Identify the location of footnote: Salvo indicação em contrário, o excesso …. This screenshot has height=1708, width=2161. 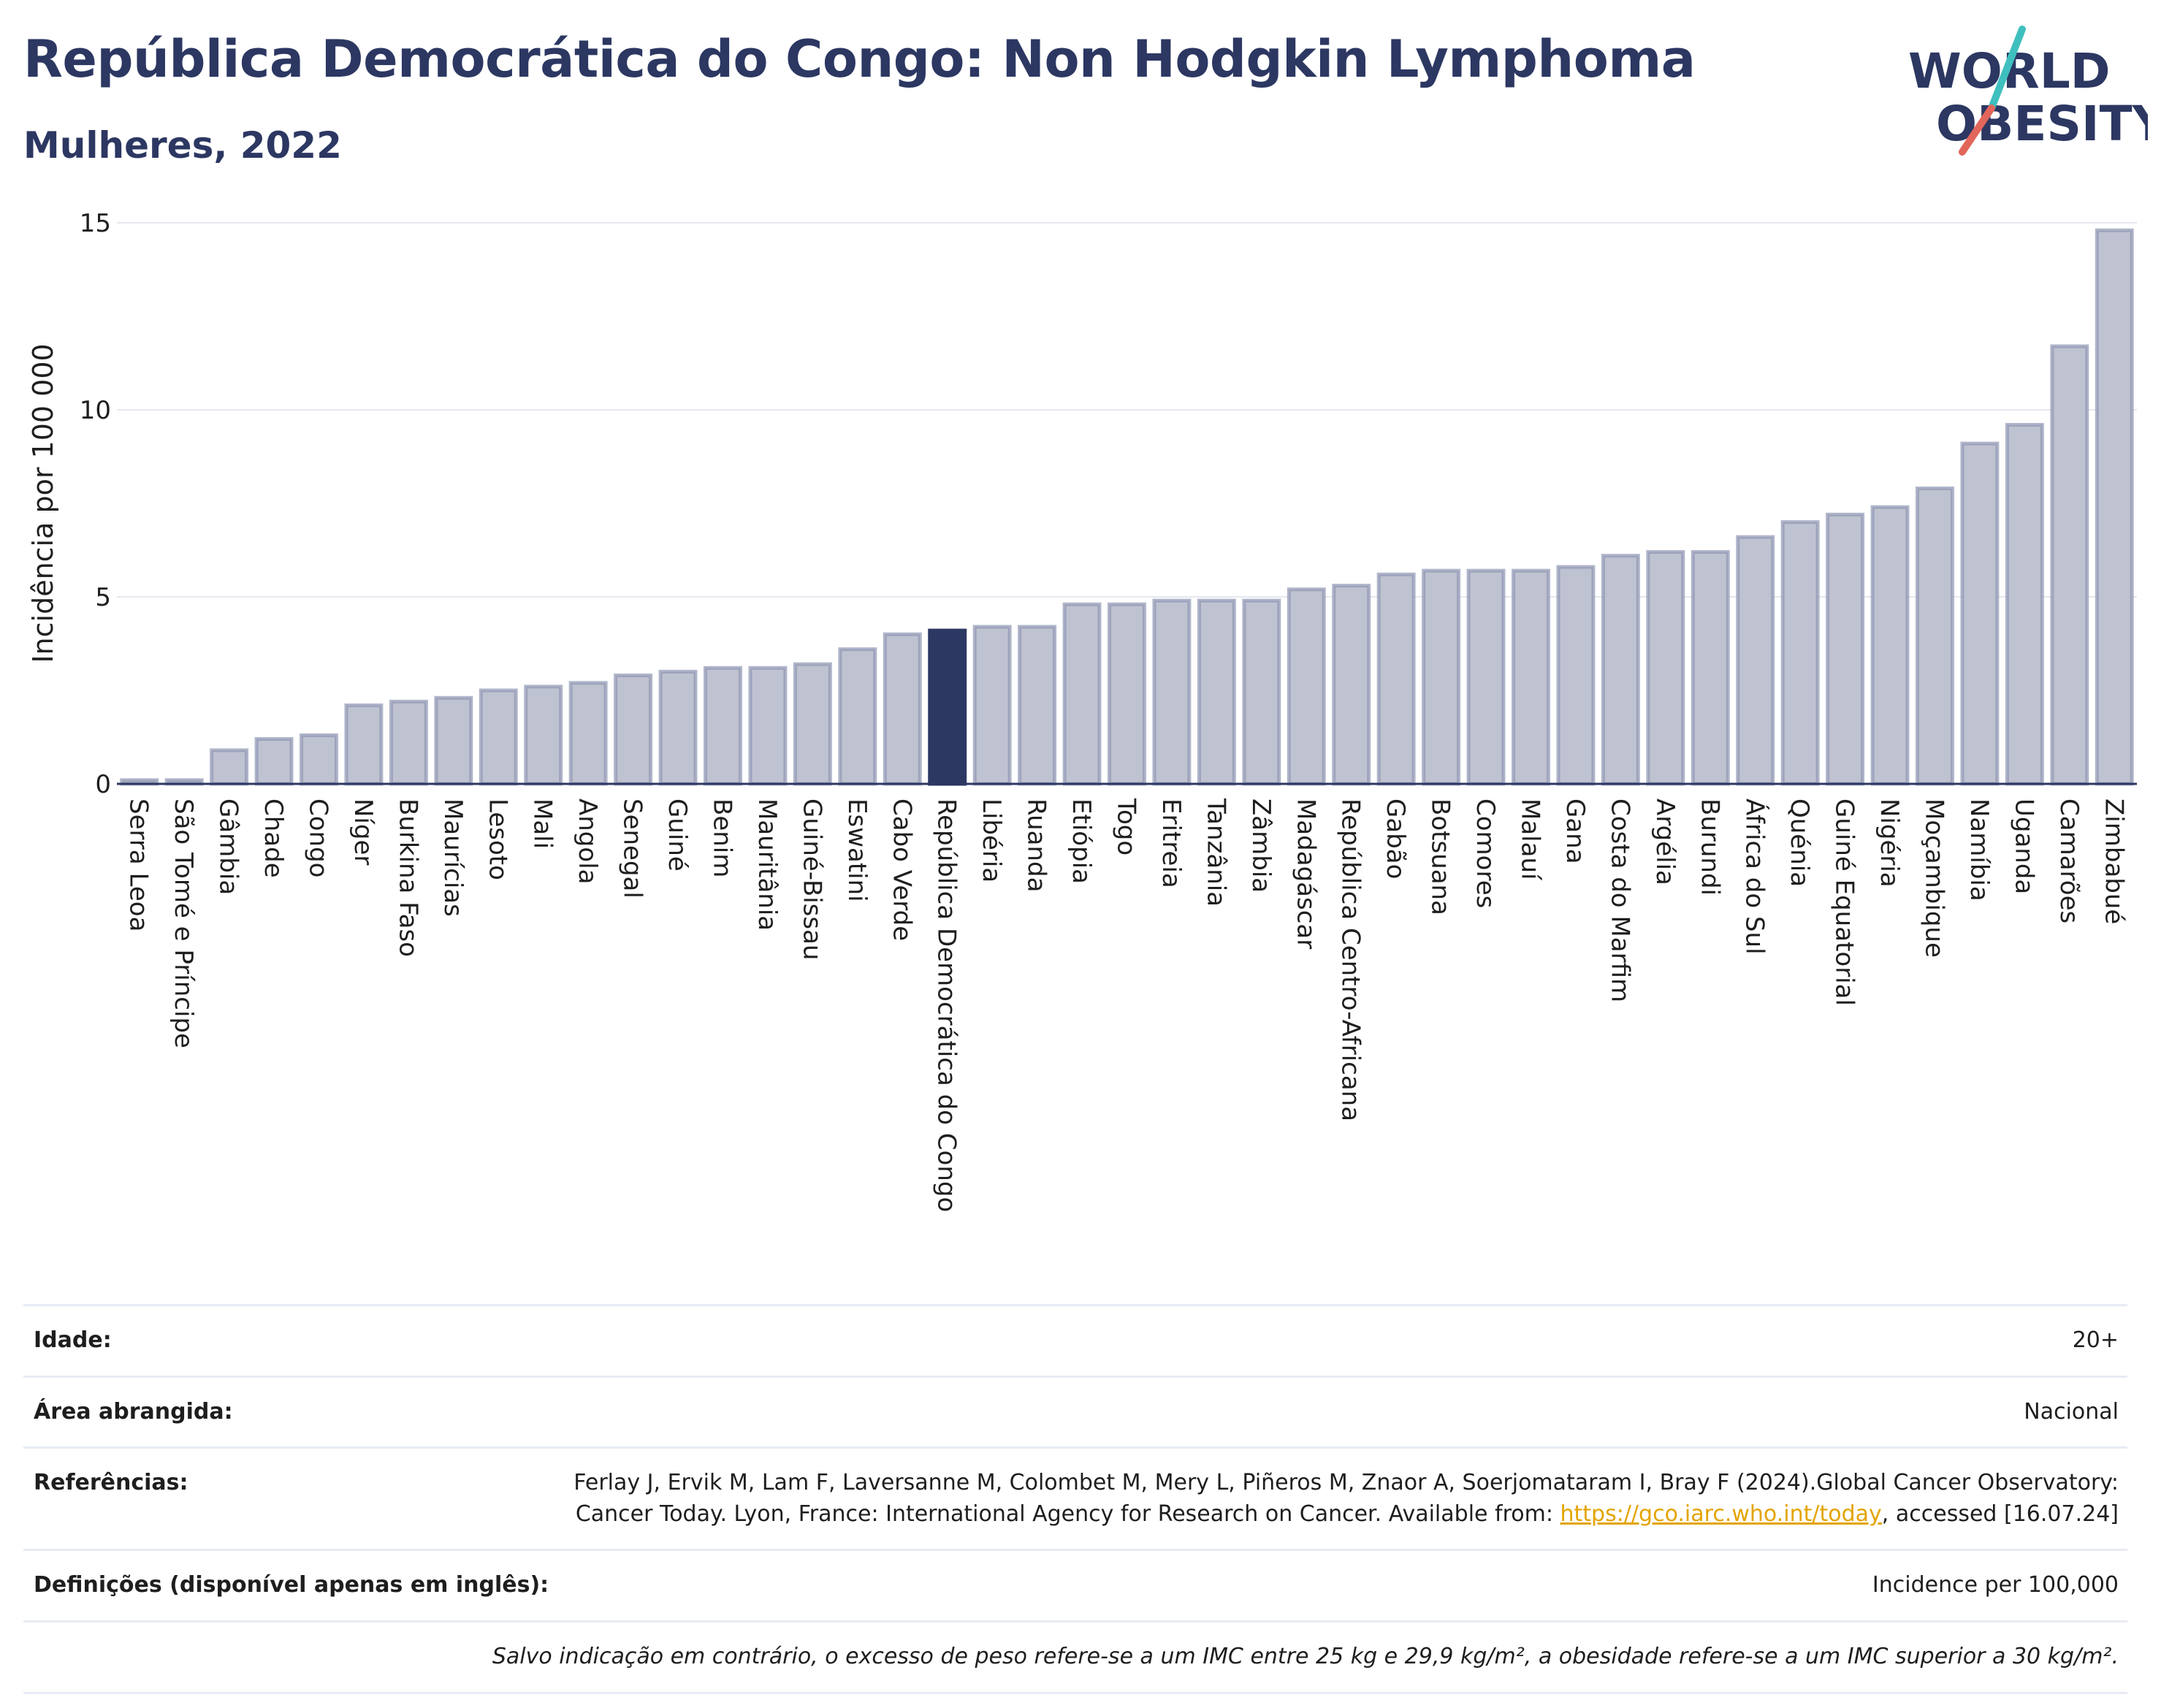
(1305, 1656).